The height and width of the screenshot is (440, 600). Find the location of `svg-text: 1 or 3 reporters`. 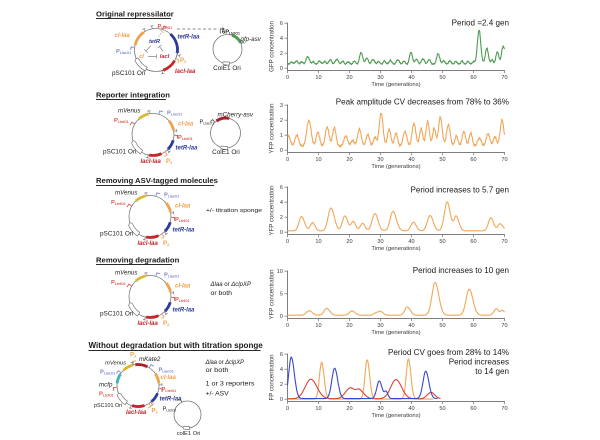

svg-text: 1 or 3 reporters is located at coordinates (230, 384).